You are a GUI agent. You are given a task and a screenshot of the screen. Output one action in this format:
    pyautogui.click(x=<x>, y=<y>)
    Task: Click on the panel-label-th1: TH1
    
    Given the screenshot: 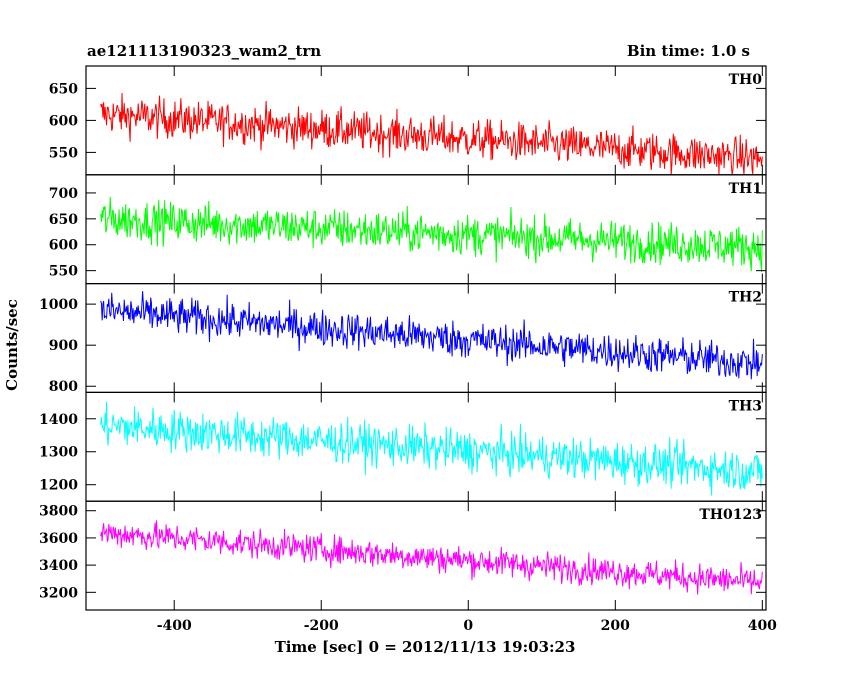 What is the action you would take?
    pyautogui.click(x=745, y=189)
    